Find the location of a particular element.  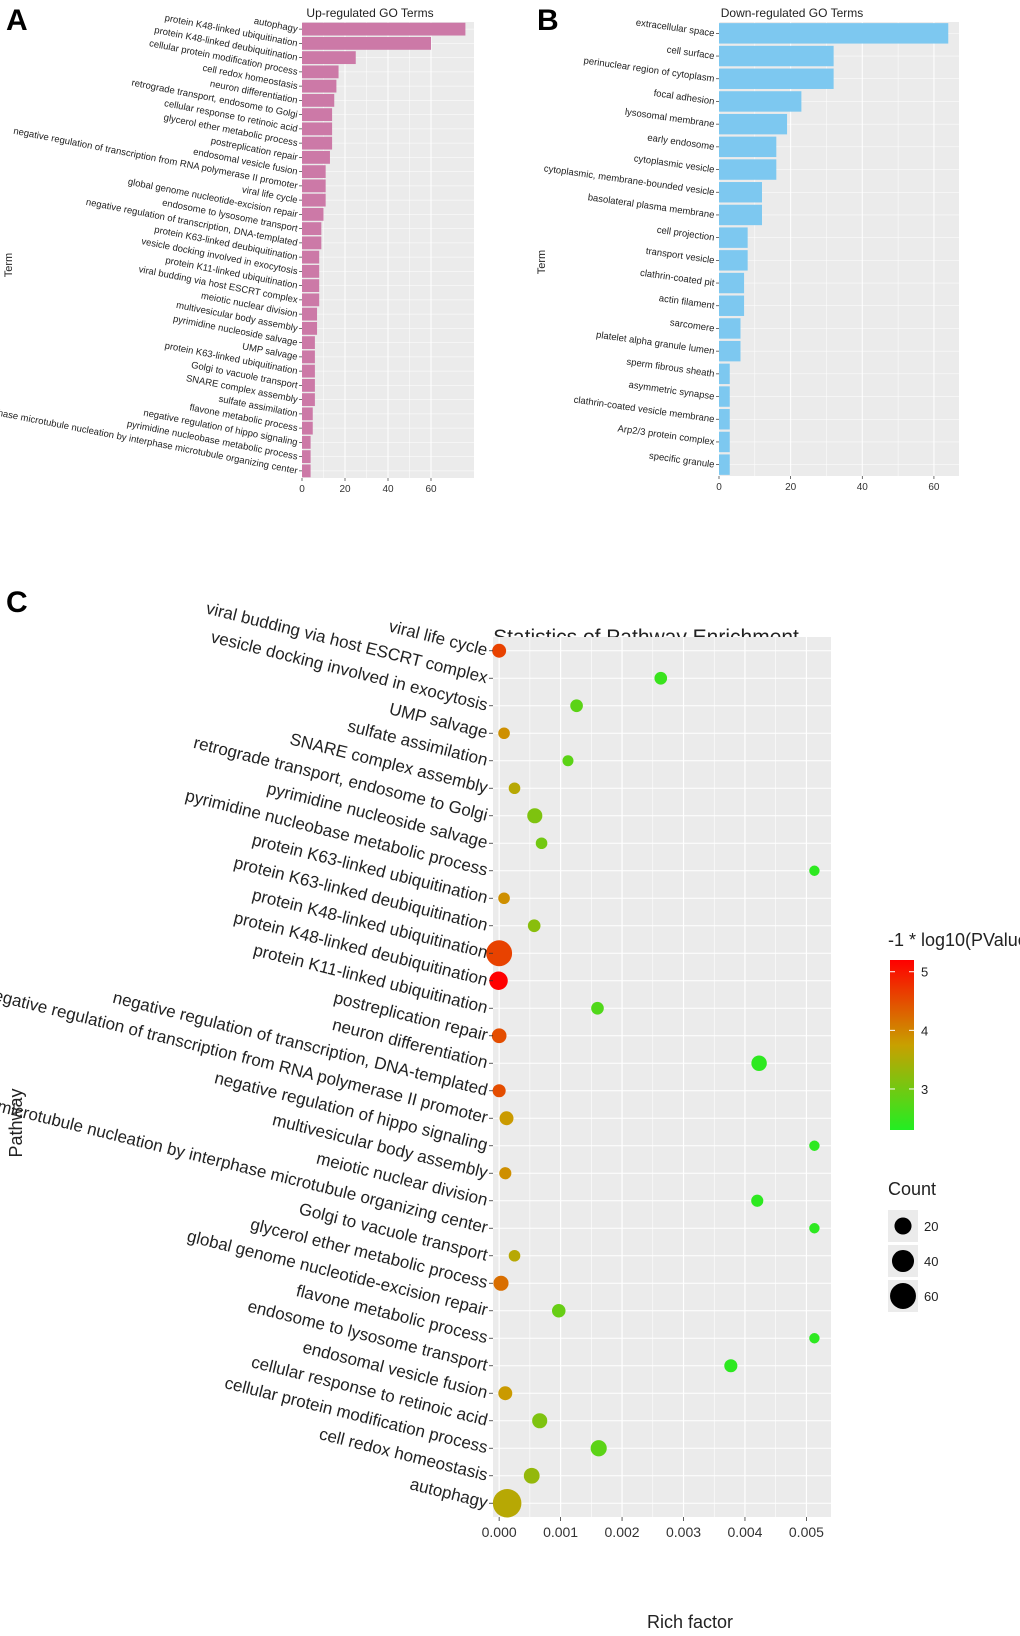

color-legend-ticks: 5 4 3 is located at coordinates (909, 1031).